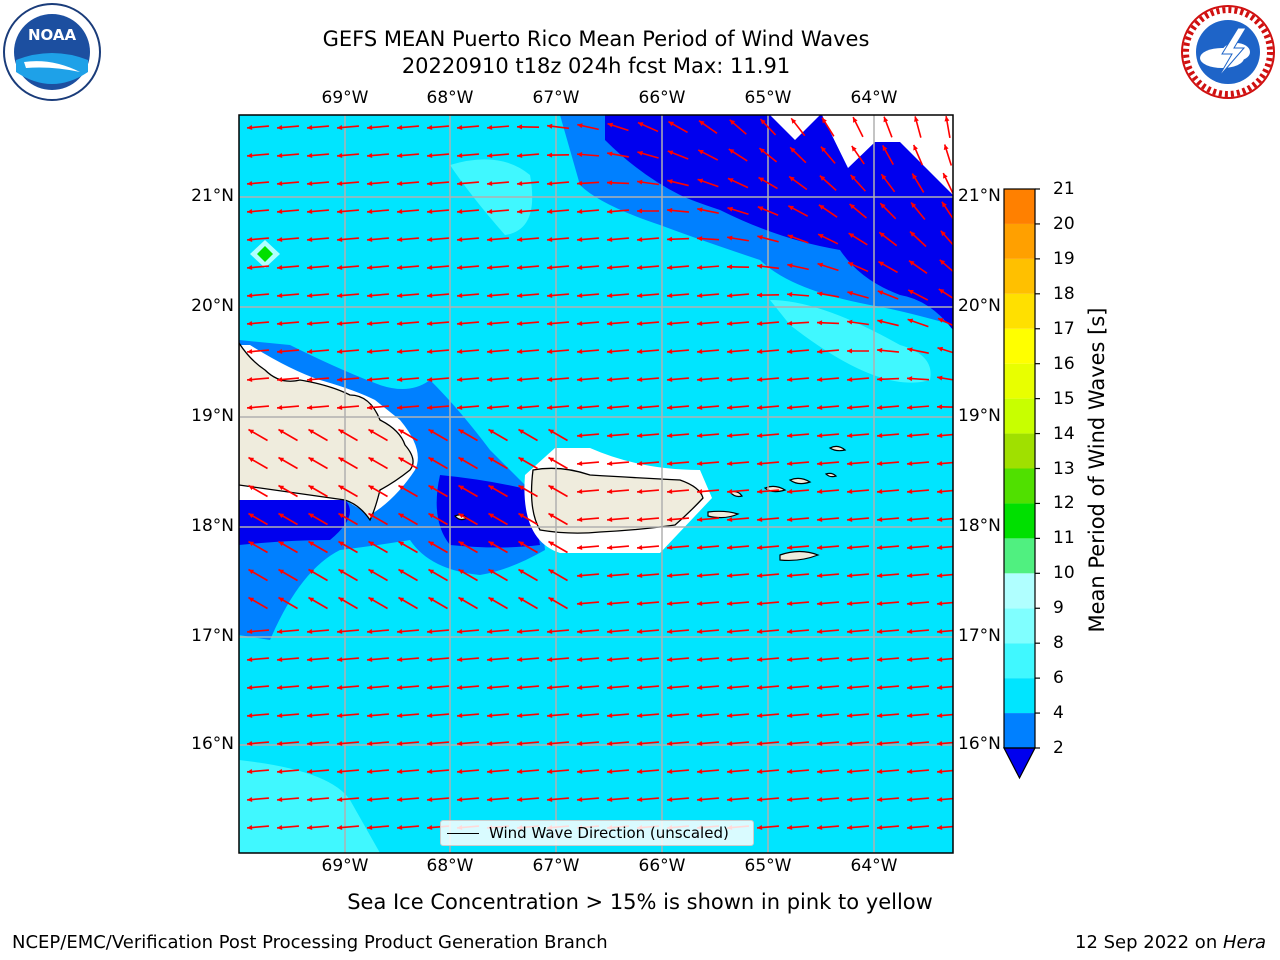 The height and width of the screenshot is (960, 1280). I want to click on field-band-darkest, so click(779, 222).